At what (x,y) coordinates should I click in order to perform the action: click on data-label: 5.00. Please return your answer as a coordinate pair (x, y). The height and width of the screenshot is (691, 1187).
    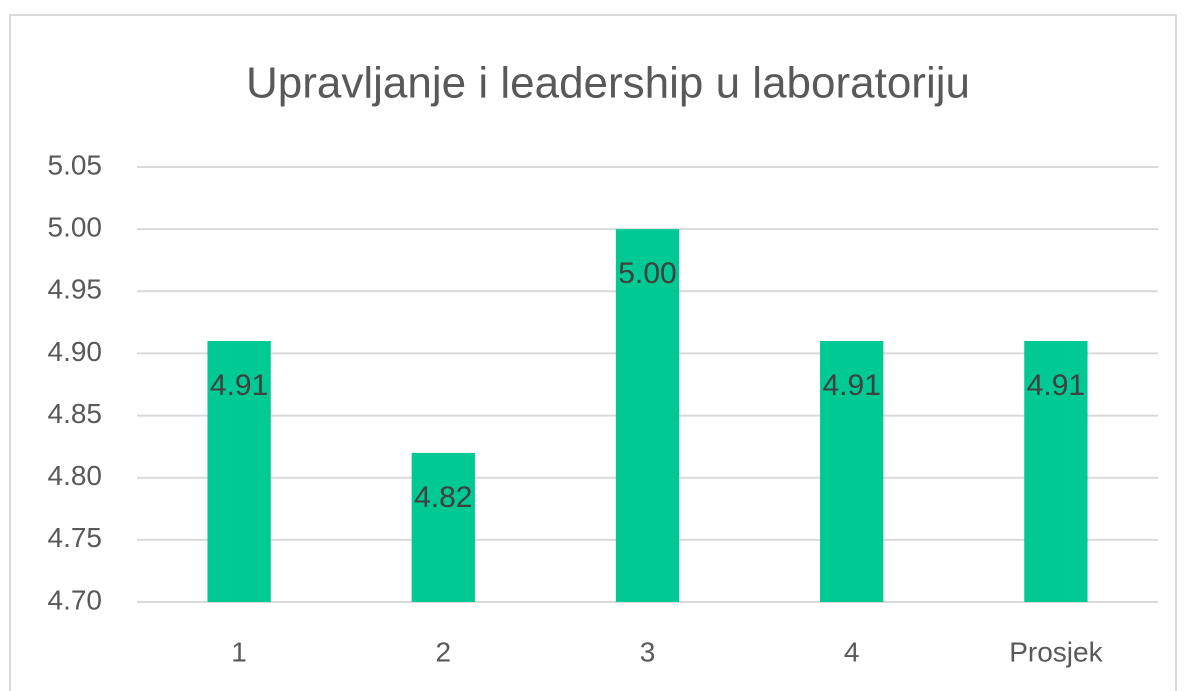
    Looking at the image, I should click on (647, 273).